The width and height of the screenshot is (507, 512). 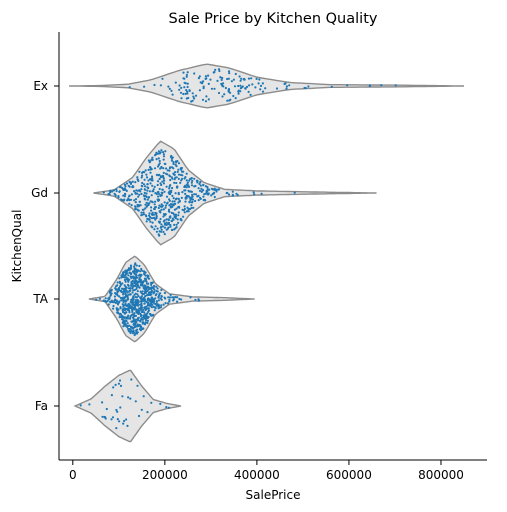 I want to click on y-tick-label-ta: TA, so click(x=40, y=299).